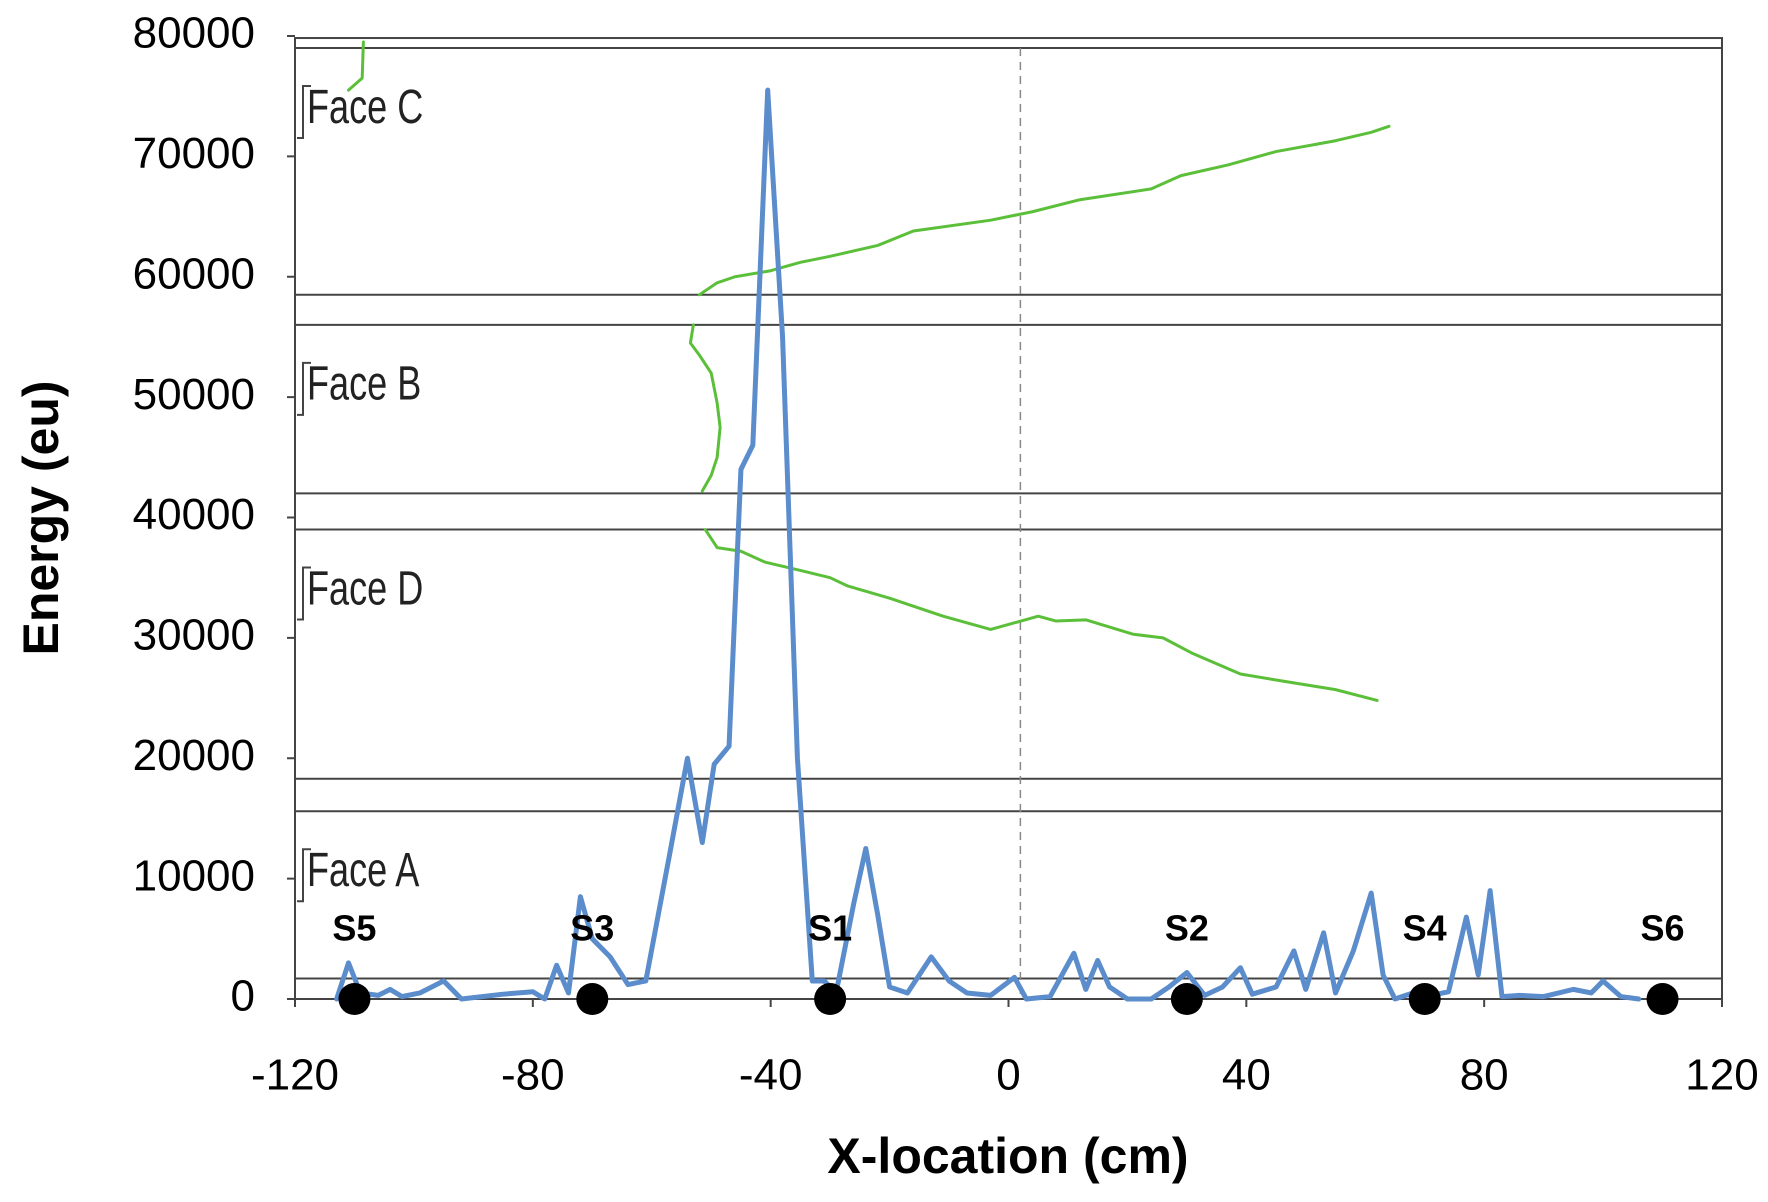 Image resolution: width=1768 pixels, height=1202 pixels. Describe the element at coordinates (194, 635) in the screenshot. I see `y-tick-label: 30000` at that location.